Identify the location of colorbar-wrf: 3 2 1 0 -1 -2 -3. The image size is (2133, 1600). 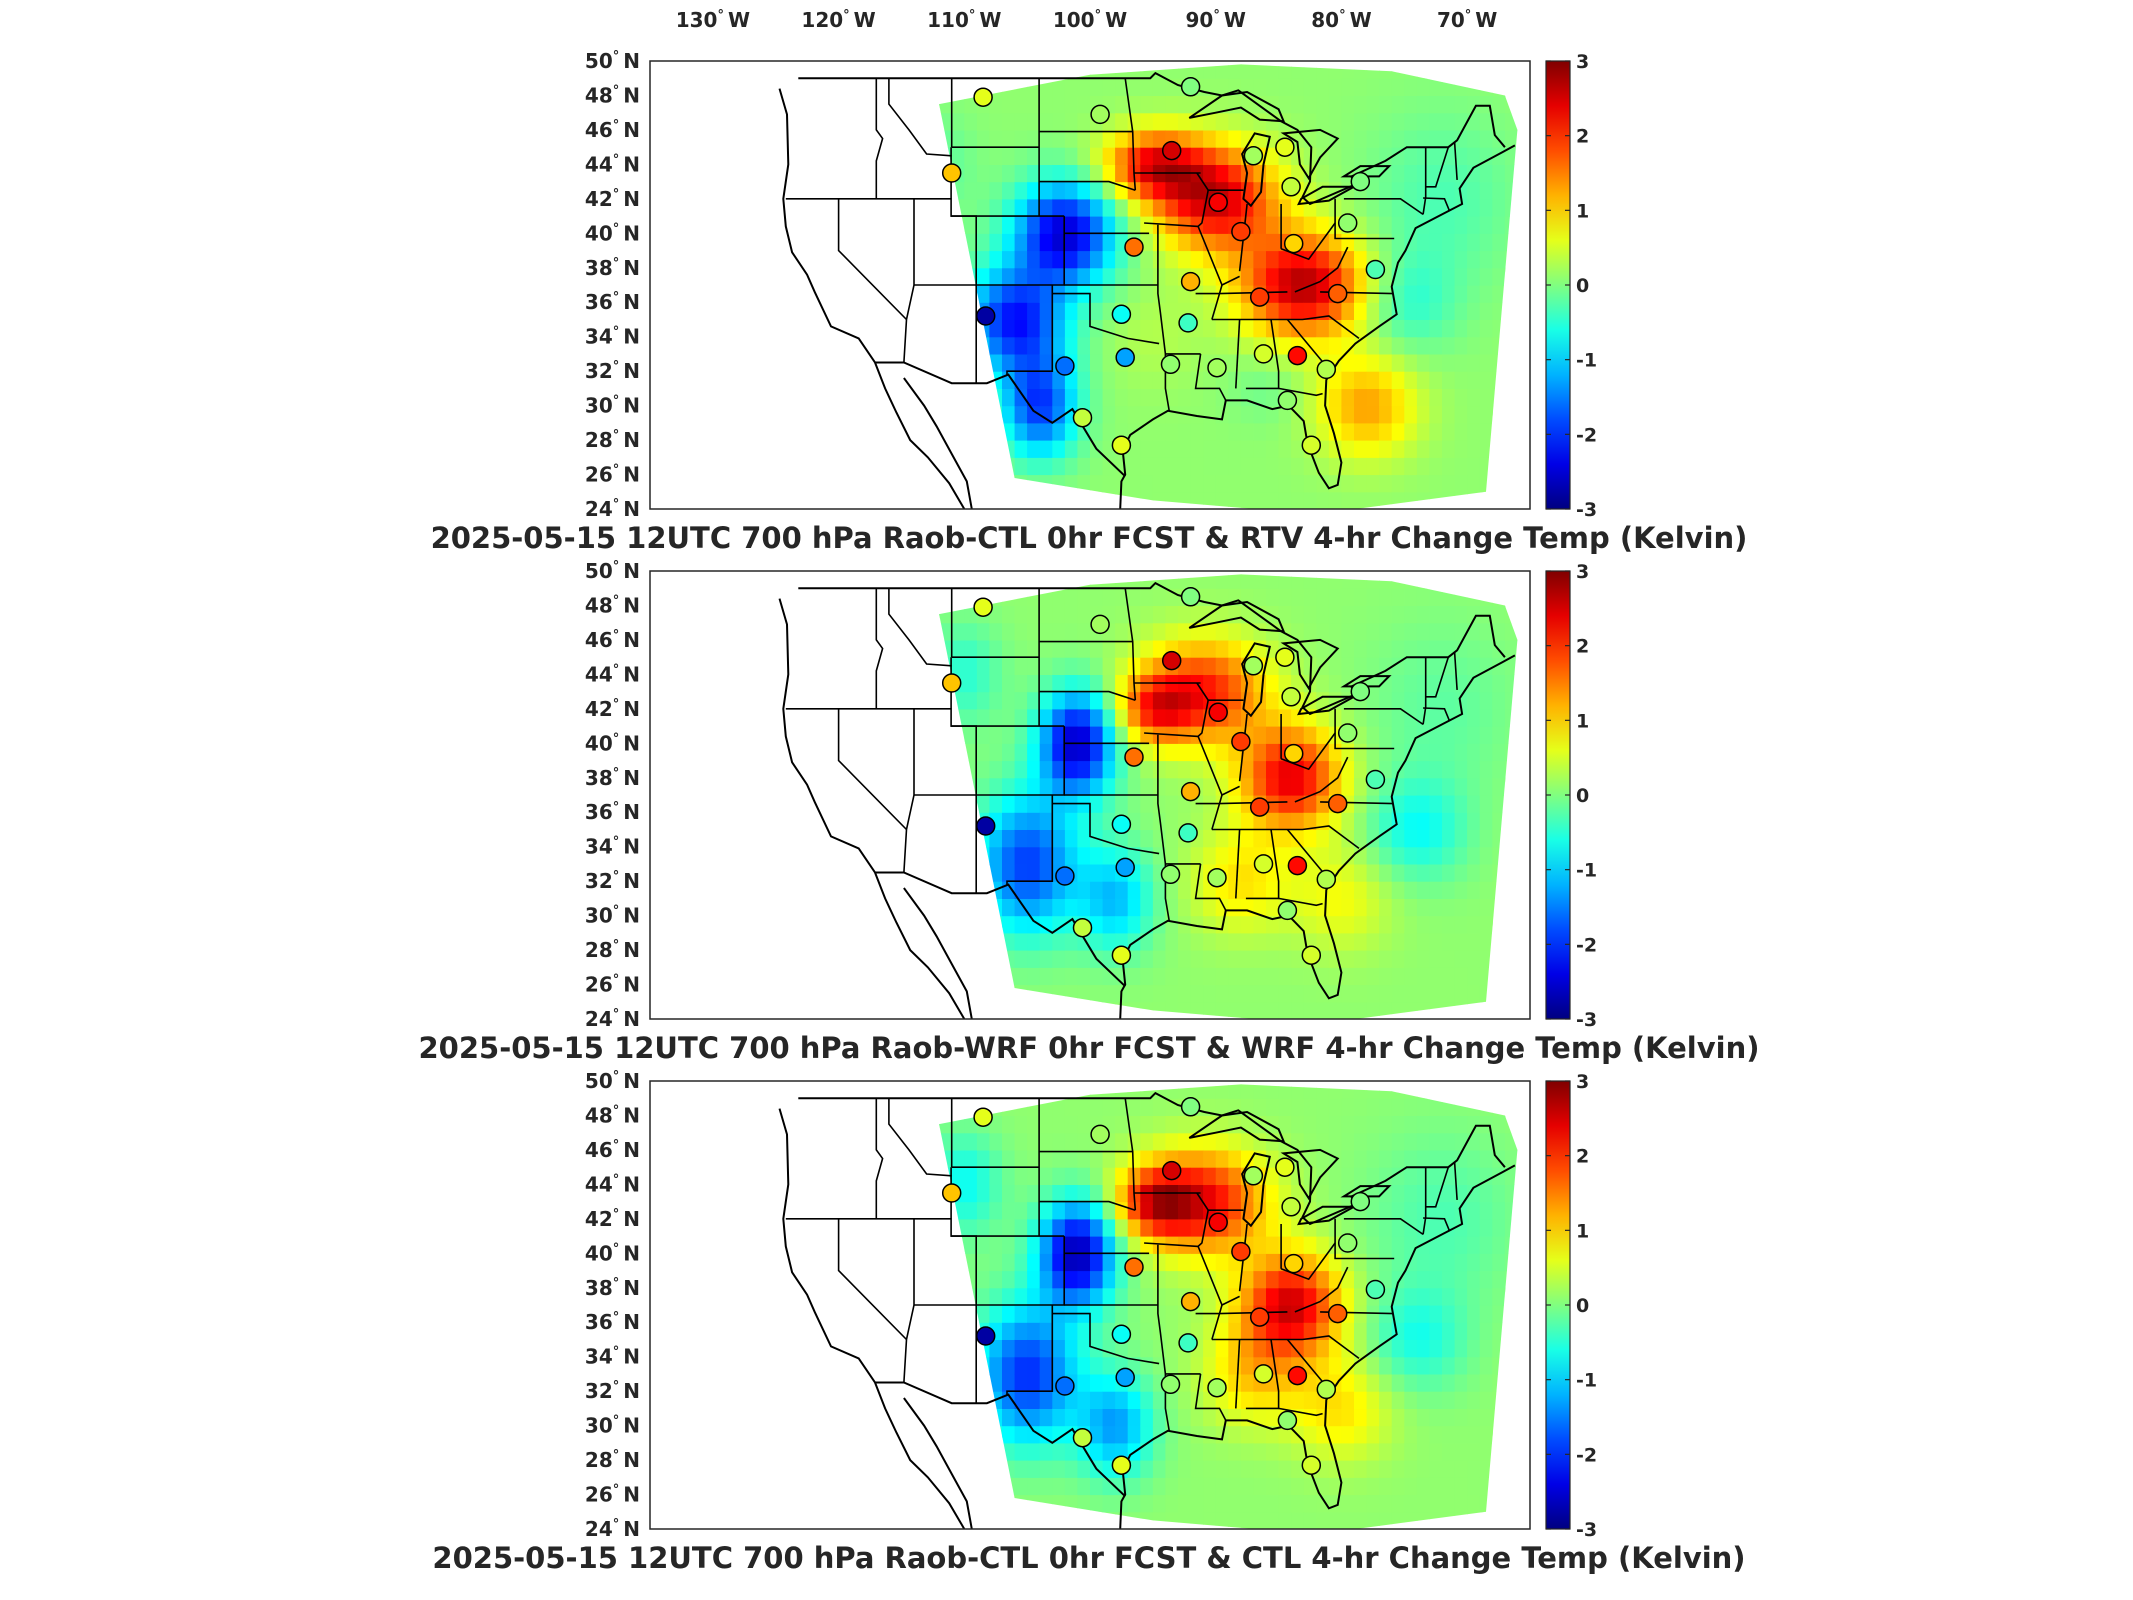
(1571, 796).